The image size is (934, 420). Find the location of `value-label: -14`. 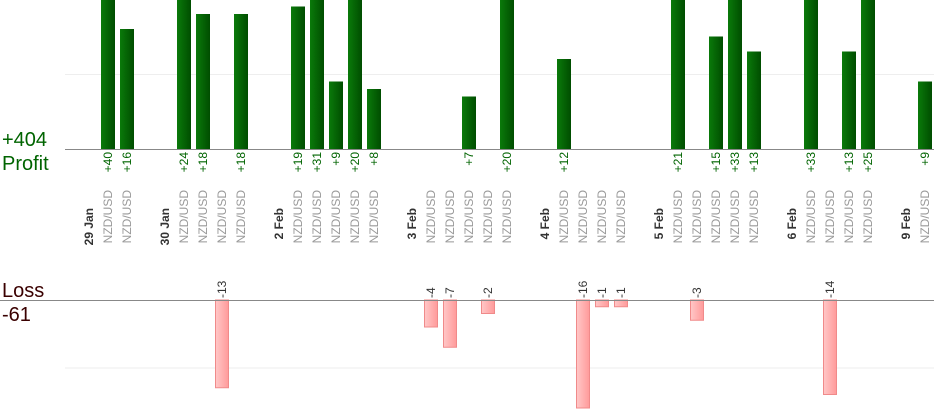

value-label: -14 is located at coordinates (830, 289).